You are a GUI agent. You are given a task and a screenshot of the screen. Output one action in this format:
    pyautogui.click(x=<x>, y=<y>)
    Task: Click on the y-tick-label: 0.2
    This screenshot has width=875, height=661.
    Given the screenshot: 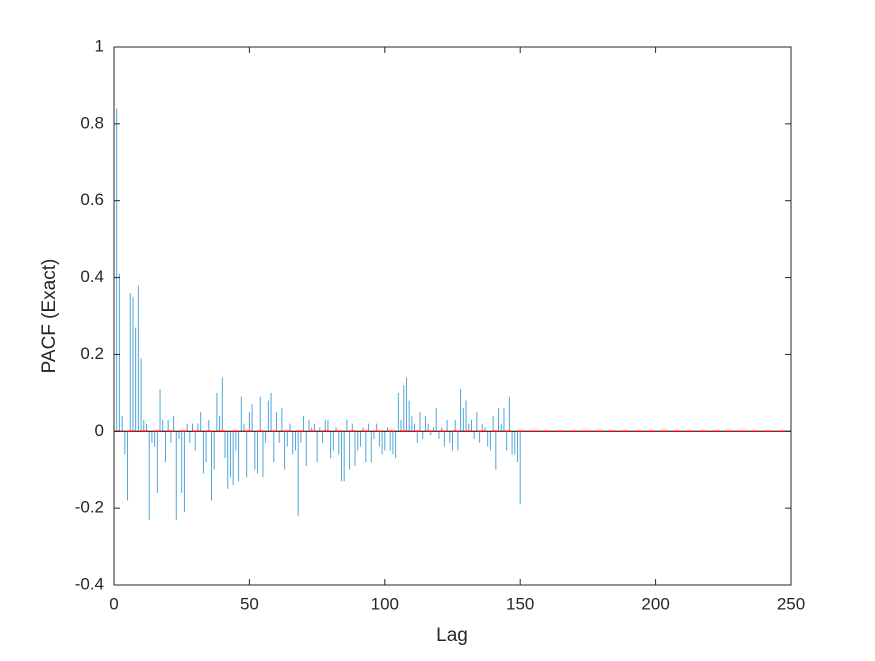 What is the action you would take?
    pyautogui.click(x=92, y=353)
    